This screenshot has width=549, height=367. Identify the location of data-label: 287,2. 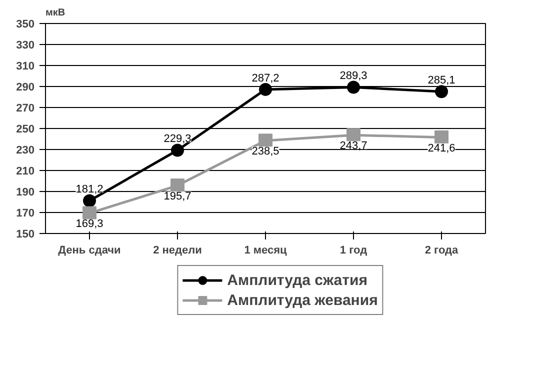
(266, 78).